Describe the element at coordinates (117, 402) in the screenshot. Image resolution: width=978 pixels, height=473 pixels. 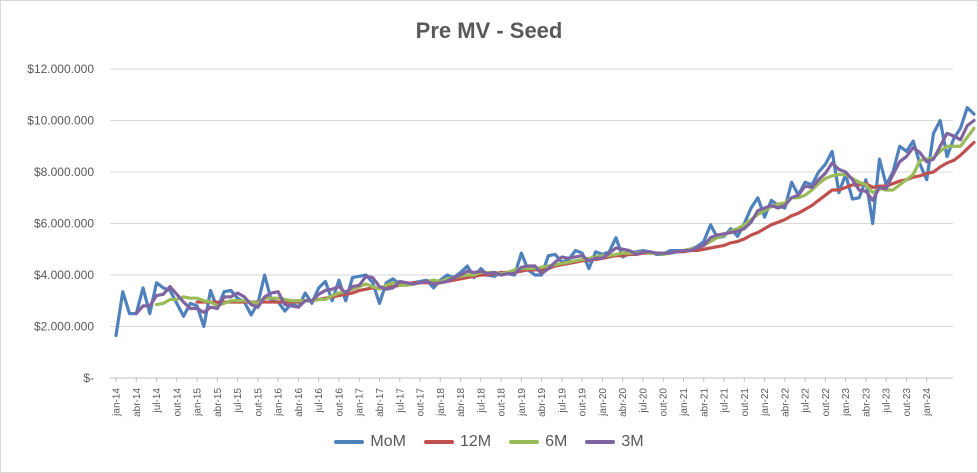
I see `x-tick-label: jan-14` at that location.